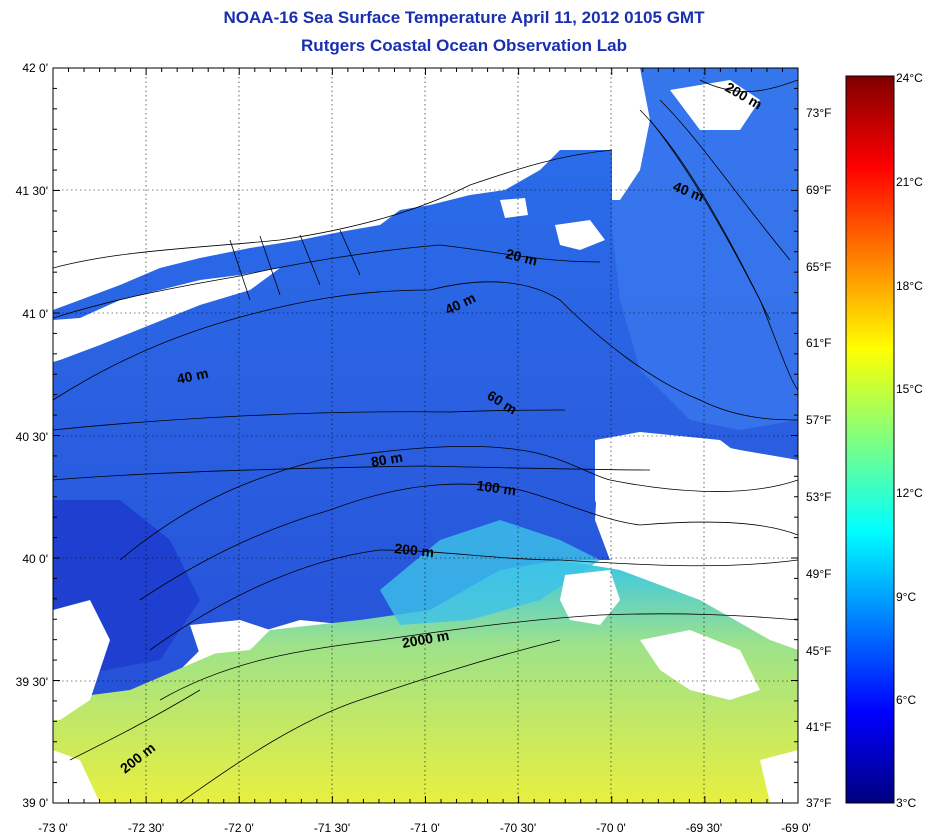  I want to click on fahrenheit-label: 69°F, so click(818, 190).